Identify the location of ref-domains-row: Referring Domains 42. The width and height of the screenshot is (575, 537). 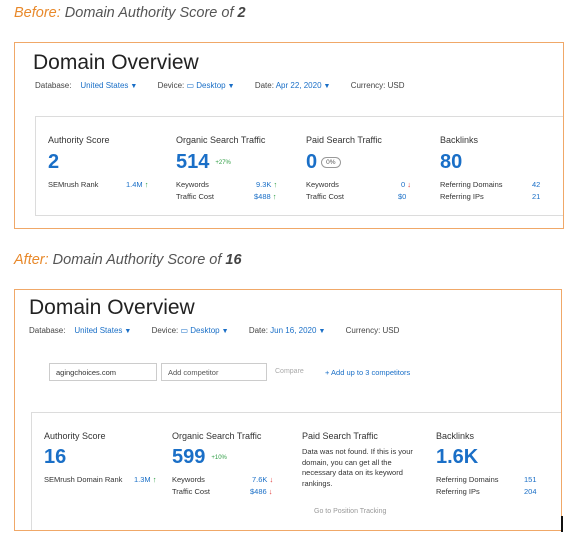
(492, 184).